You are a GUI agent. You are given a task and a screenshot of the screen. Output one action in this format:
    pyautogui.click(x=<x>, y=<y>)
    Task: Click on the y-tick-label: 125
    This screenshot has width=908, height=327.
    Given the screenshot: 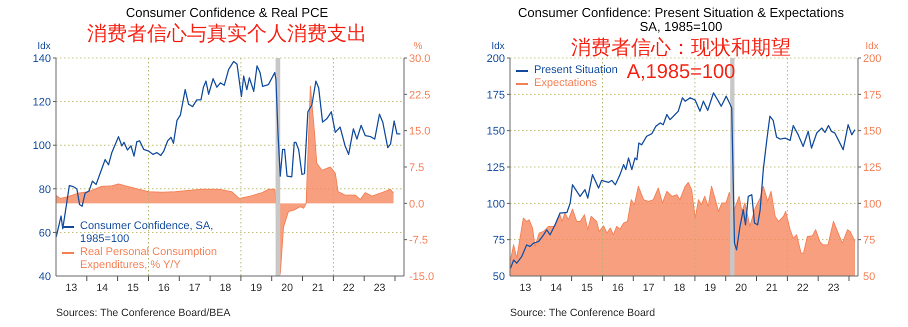 What is the action you would take?
    pyautogui.click(x=495, y=168)
    